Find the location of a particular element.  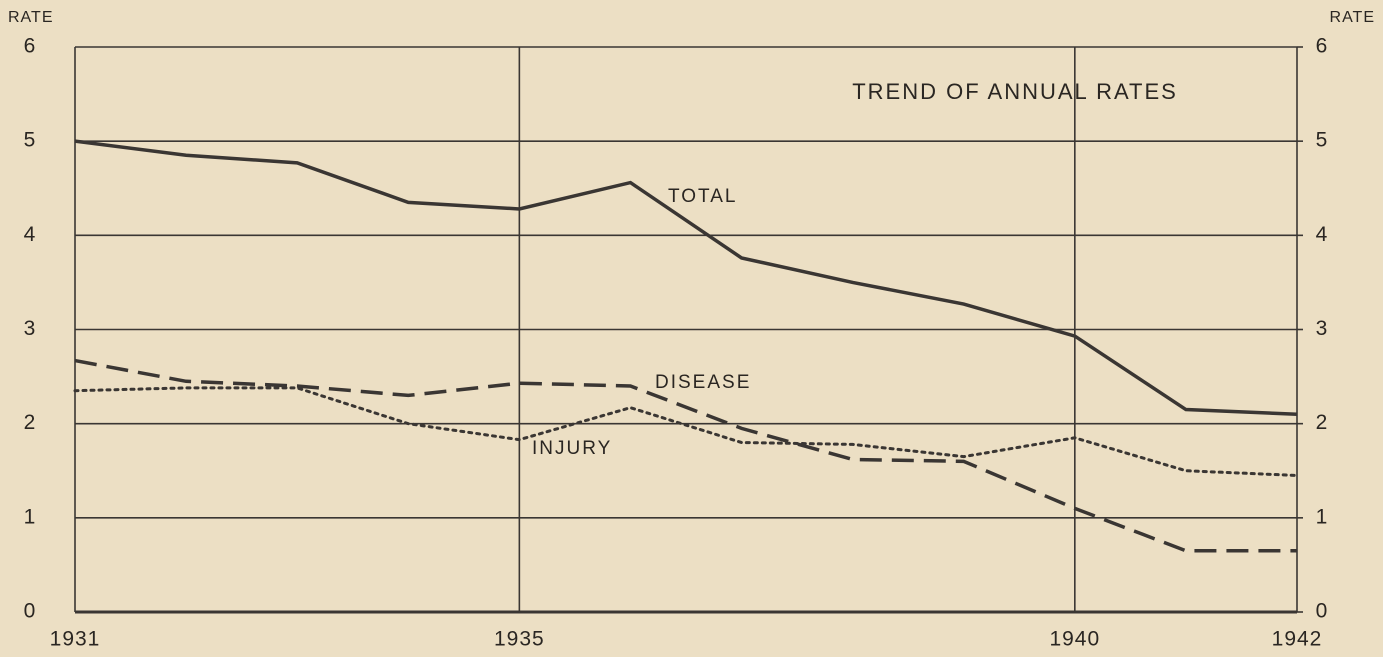

y2-tick-label: 1 is located at coordinates (1322, 516).